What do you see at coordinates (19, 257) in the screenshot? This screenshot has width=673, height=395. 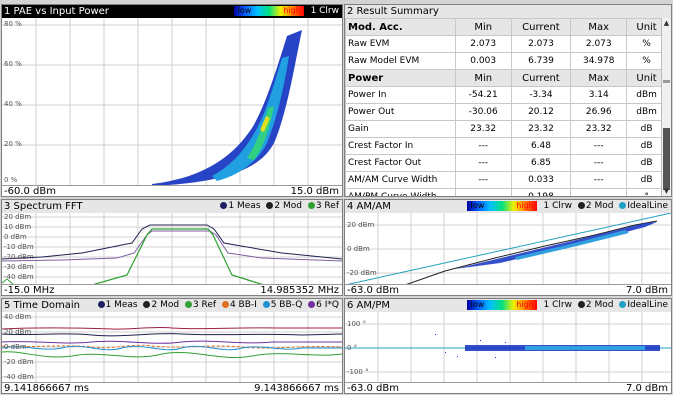 I see `spectrum-y-tick: -20 dBm` at bounding box center [19, 257].